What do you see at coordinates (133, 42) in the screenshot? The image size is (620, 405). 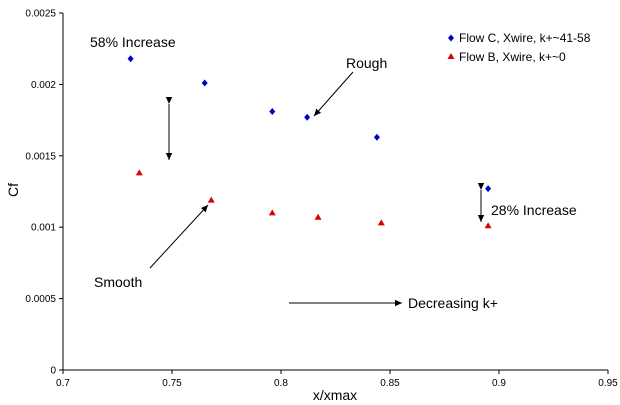 I see `annotation-58-increase: 58% Increase` at bounding box center [133, 42].